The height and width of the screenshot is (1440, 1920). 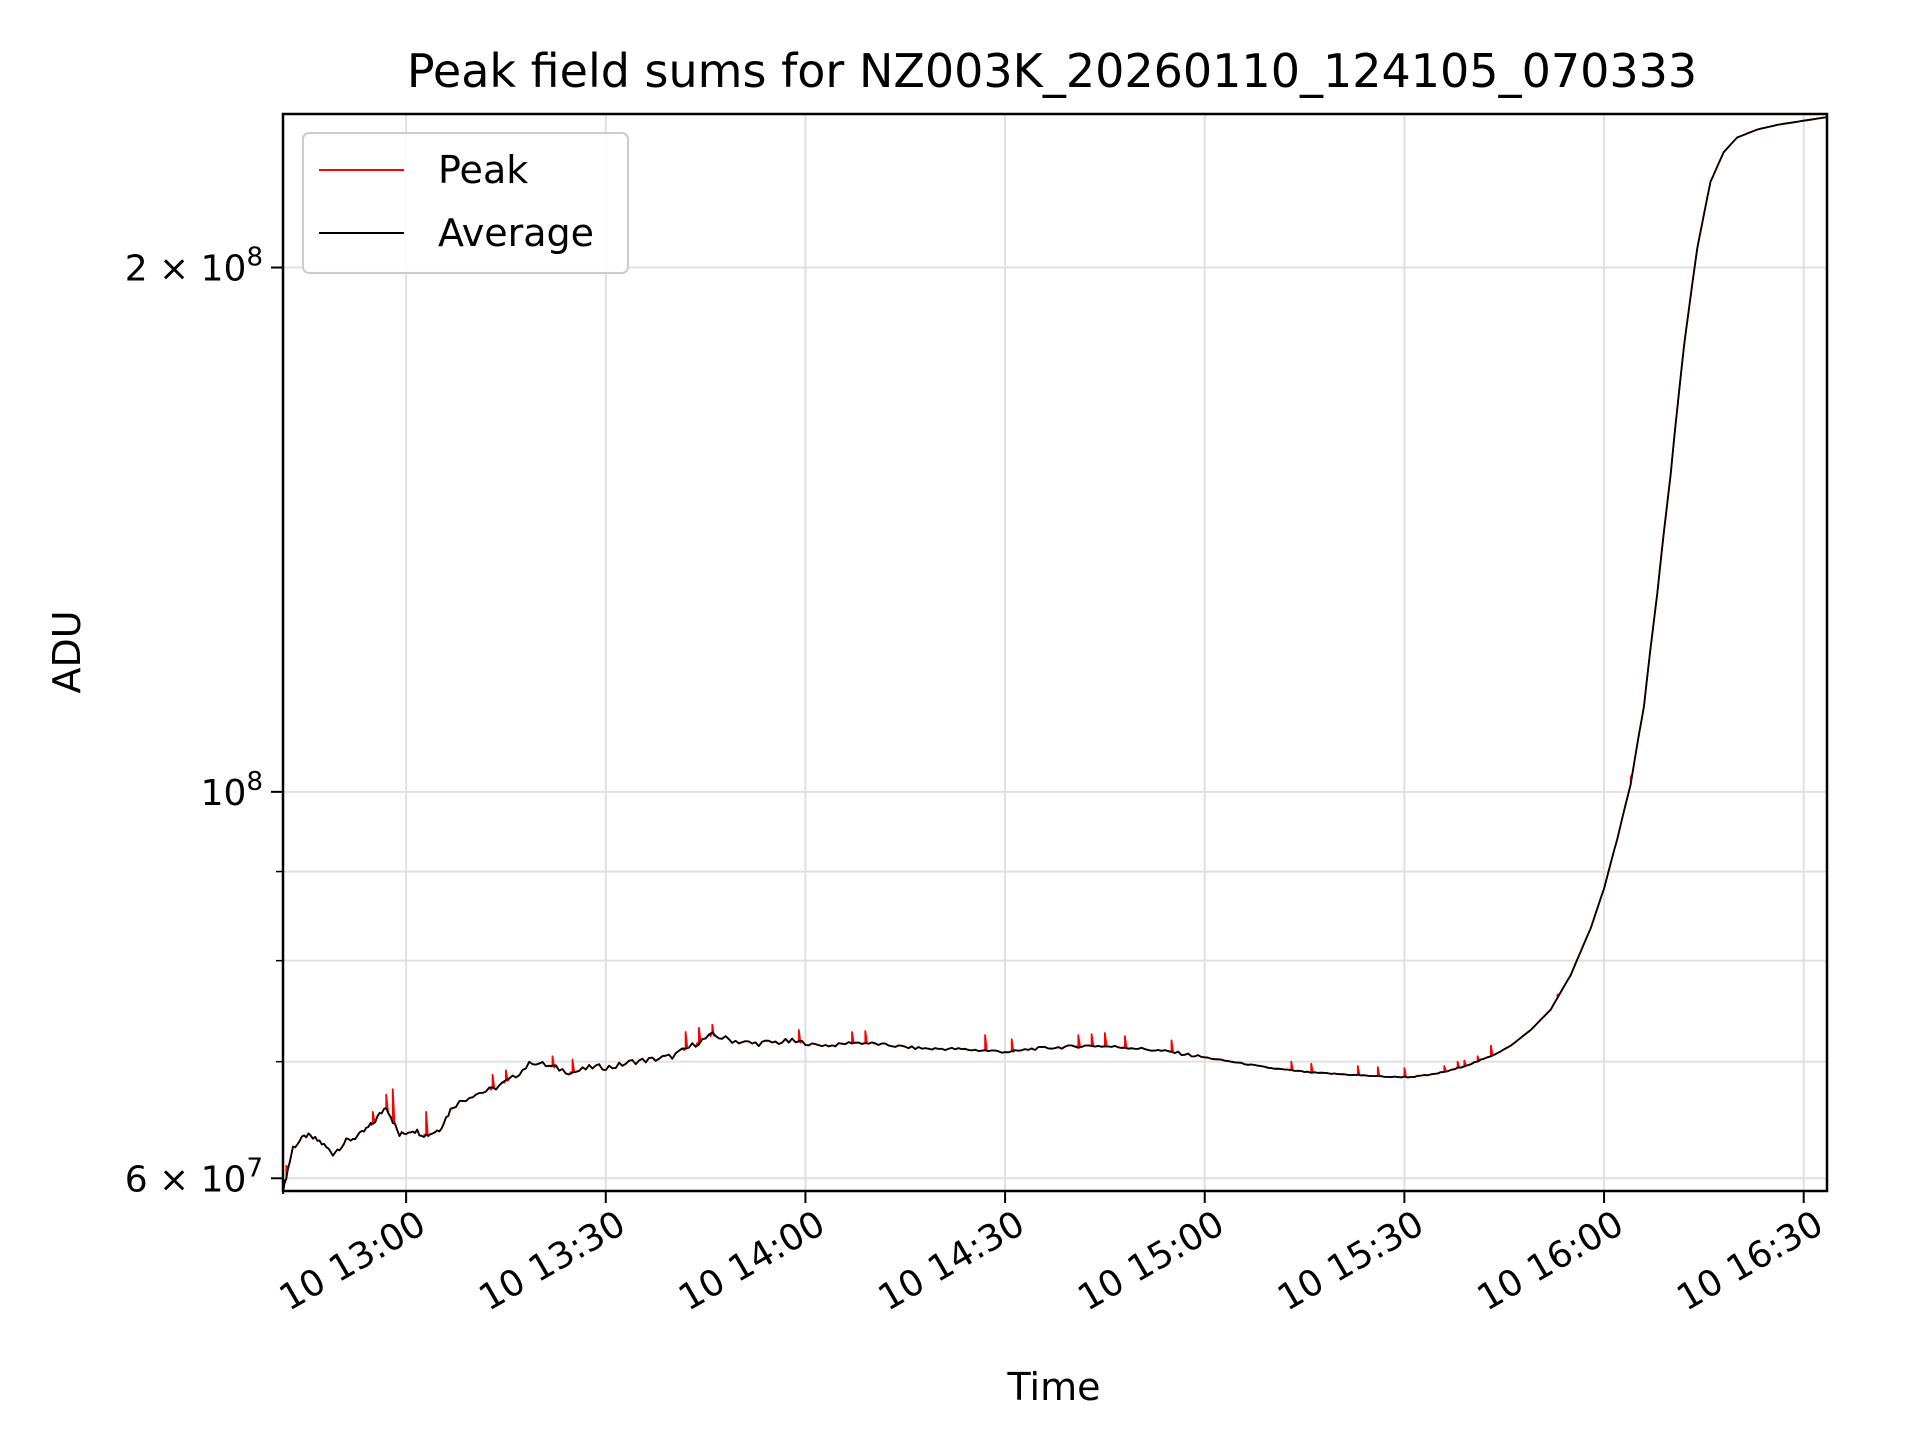 What do you see at coordinates (1151, 1261) in the screenshot?
I see `x-tick-label-4: 10 15:00` at bounding box center [1151, 1261].